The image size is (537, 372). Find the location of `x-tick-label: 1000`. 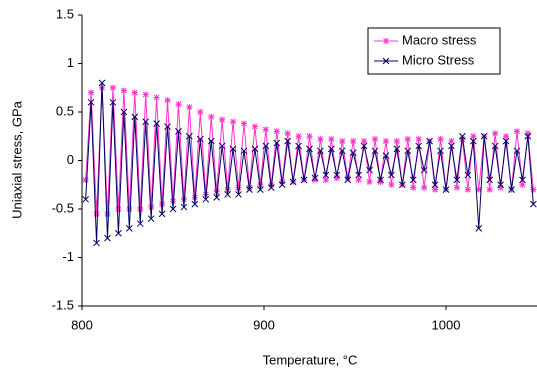

x-tick-label: 1000 is located at coordinates (446, 324).